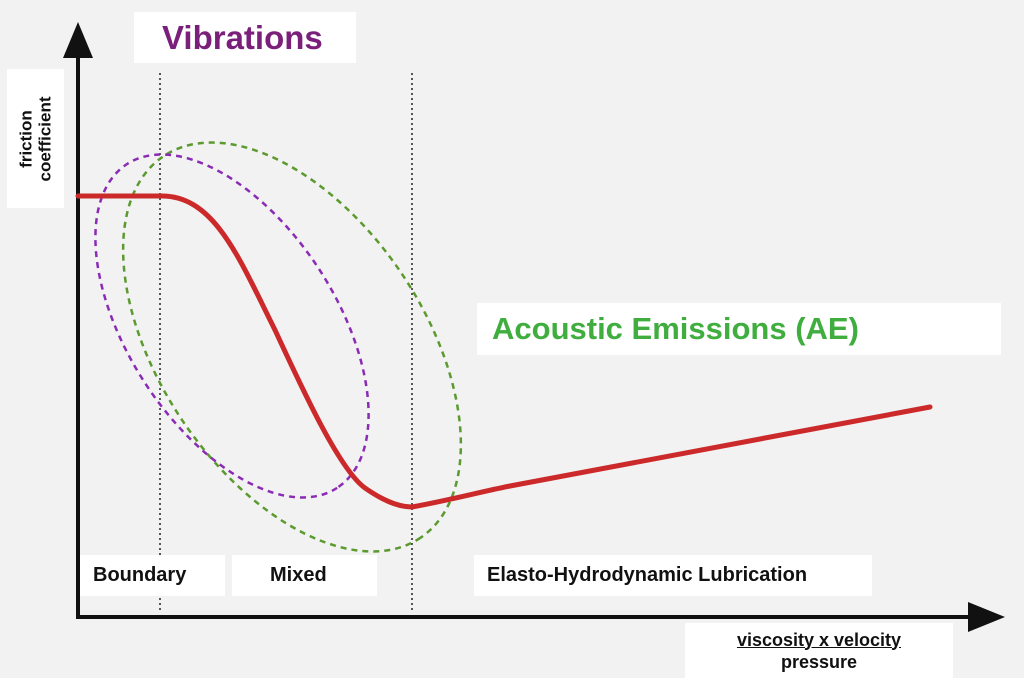  I want to click on vibrations-label: Vibrations, so click(245, 37).